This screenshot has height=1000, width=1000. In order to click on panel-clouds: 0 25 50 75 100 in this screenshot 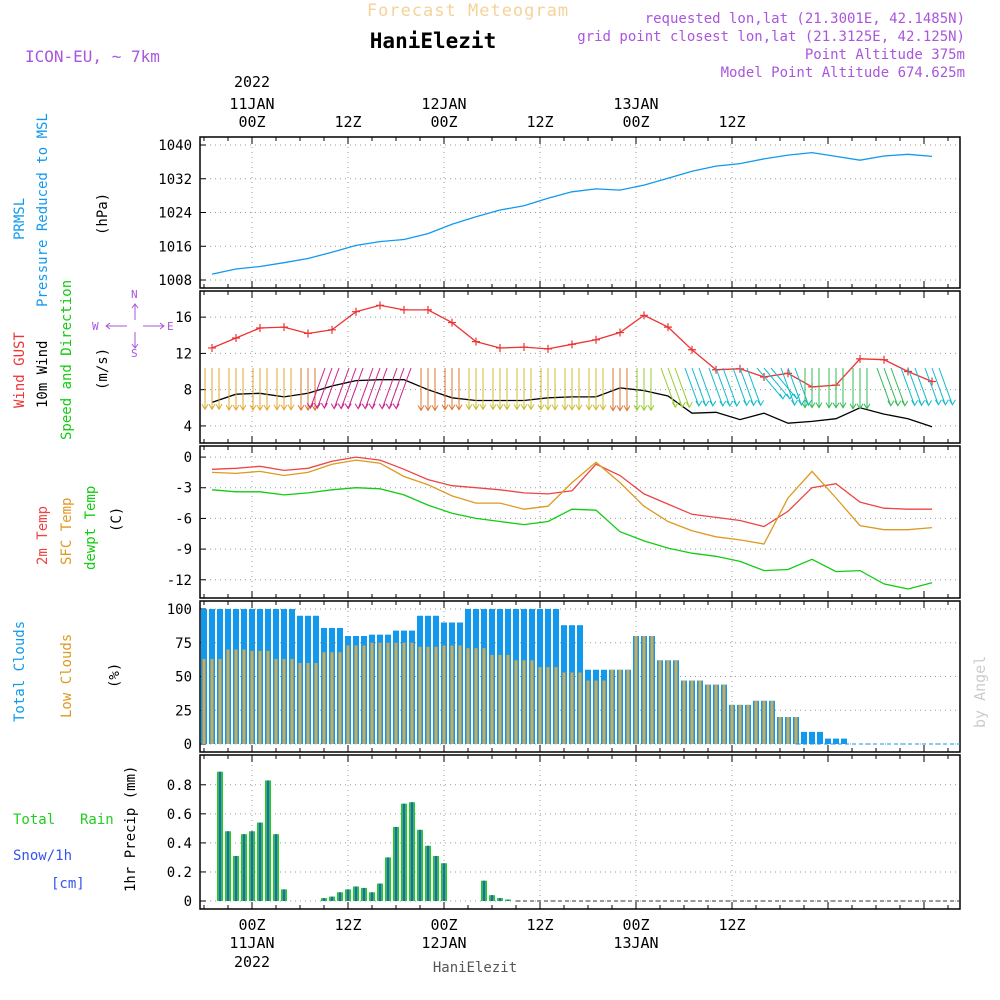, I will do `click(564, 676)`.